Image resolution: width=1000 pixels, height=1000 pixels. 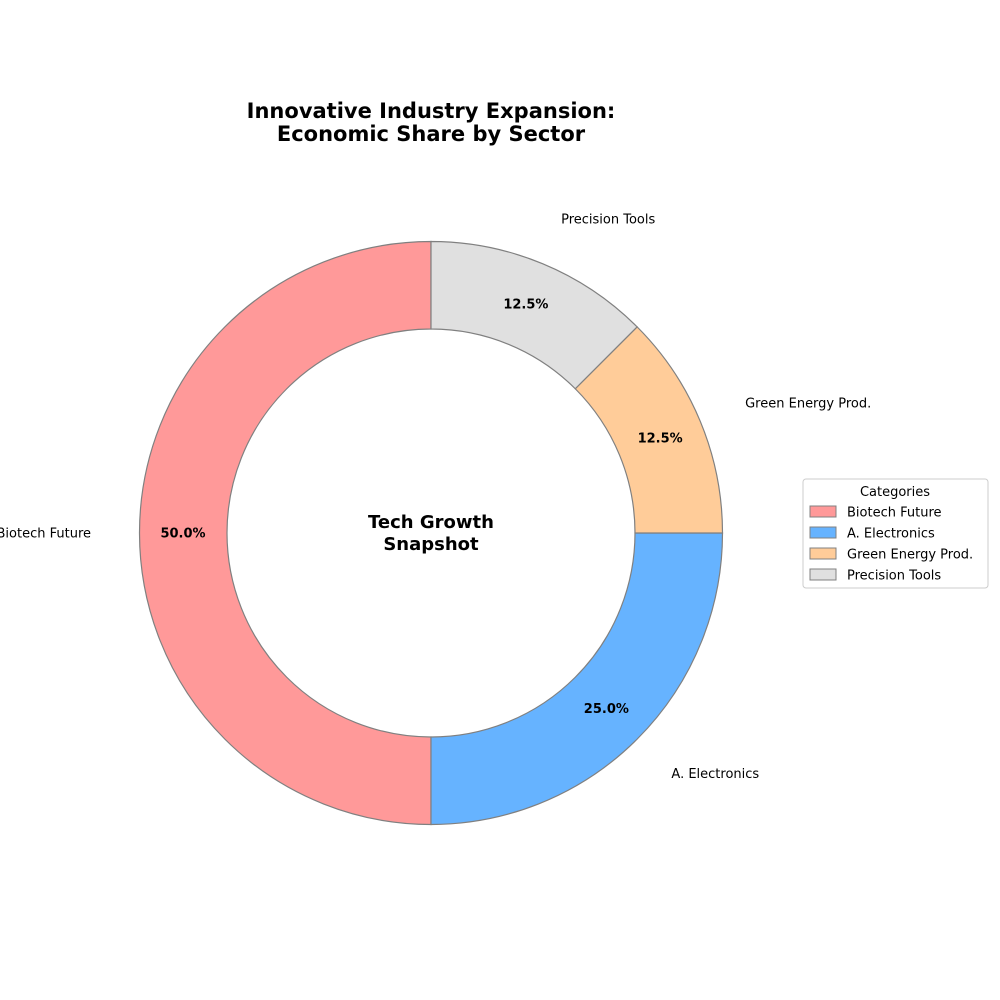 I want to click on slice-precision-tools, so click(x=534, y=315).